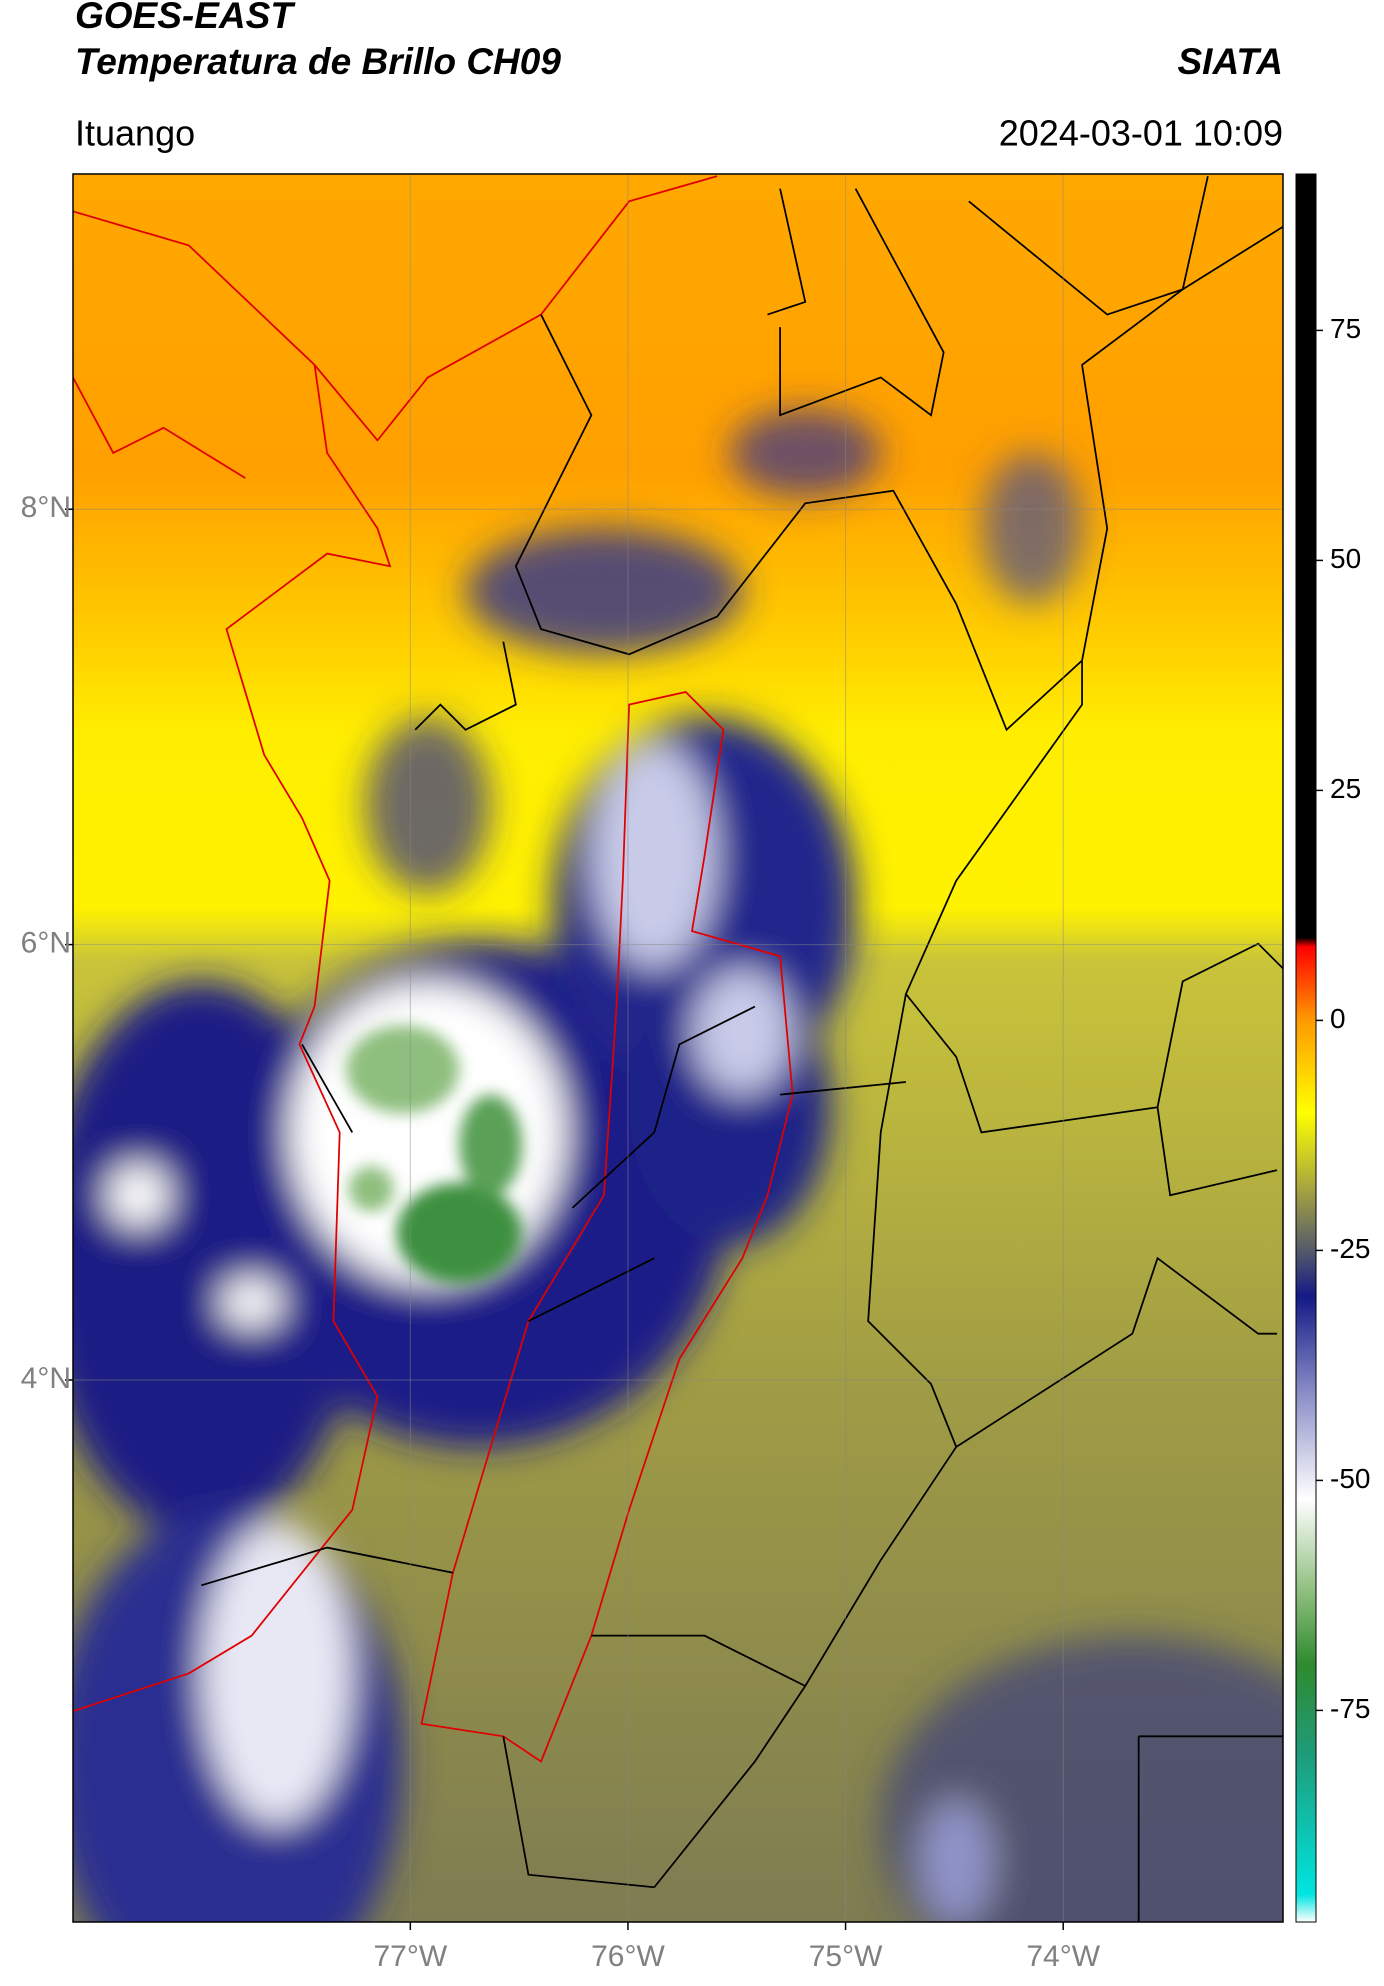 The height and width of the screenshot is (1986, 1384). Describe the element at coordinates (1230, 61) in the screenshot. I see `source: SIATA` at that location.